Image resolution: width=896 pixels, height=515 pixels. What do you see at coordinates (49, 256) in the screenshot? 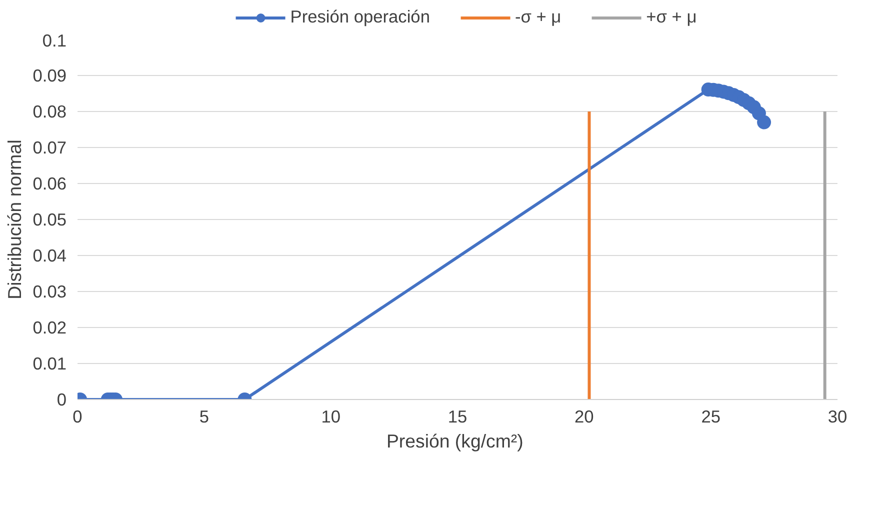
I see `y-tick-label: 0.04` at bounding box center [49, 256].